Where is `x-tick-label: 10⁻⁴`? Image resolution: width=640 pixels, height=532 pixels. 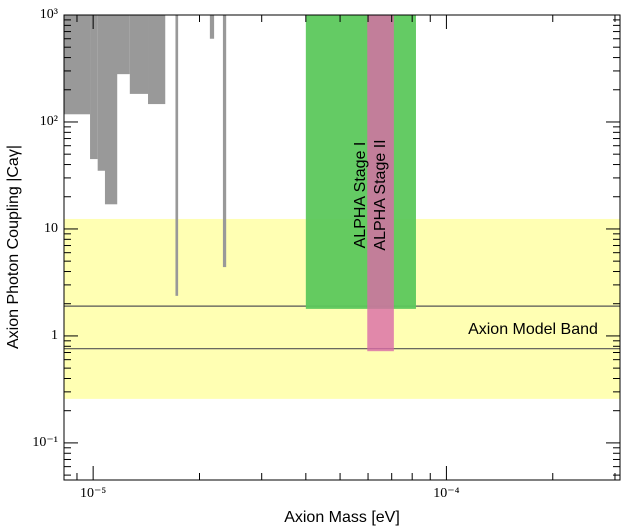
x-tick-label: 10⁻⁴ is located at coordinates (446, 493).